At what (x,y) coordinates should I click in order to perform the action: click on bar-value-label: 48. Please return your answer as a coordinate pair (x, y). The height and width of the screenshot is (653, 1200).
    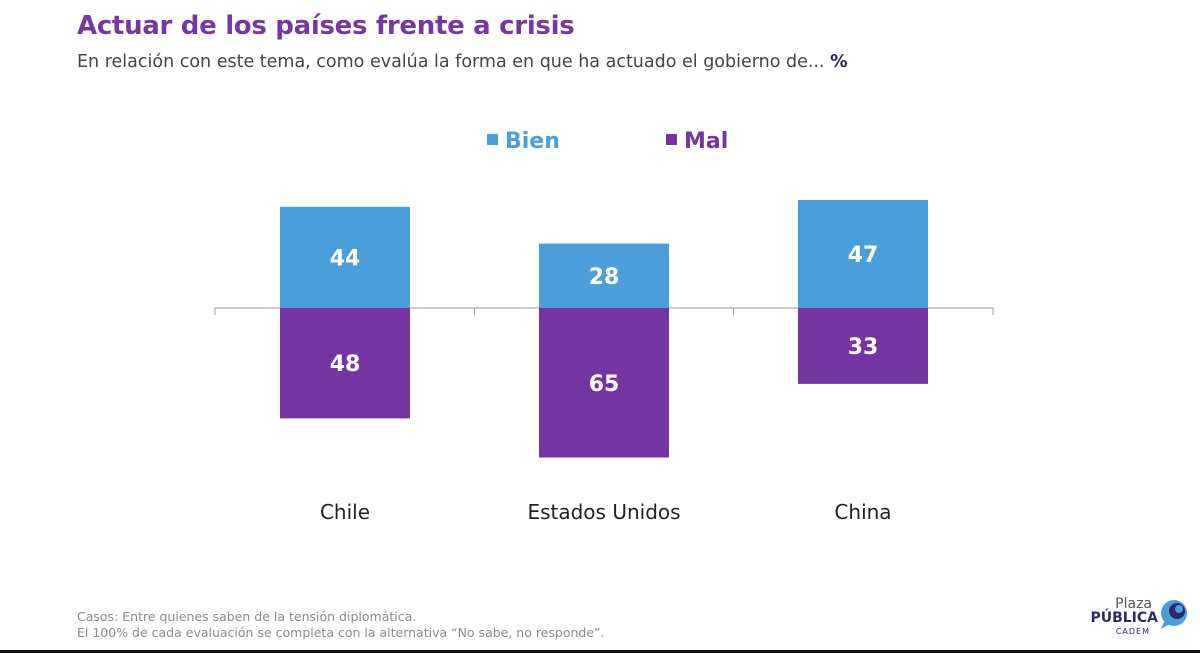
    Looking at the image, I should click on (345, 364).